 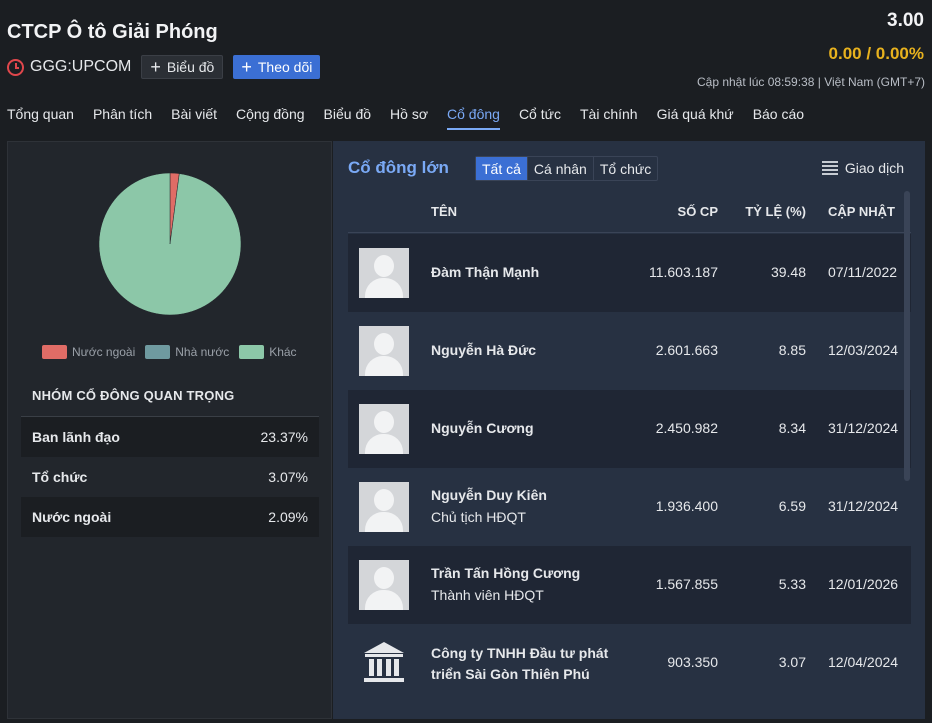 I want to click on tab-community: Cộng đồng, so click(x=270, y=114).